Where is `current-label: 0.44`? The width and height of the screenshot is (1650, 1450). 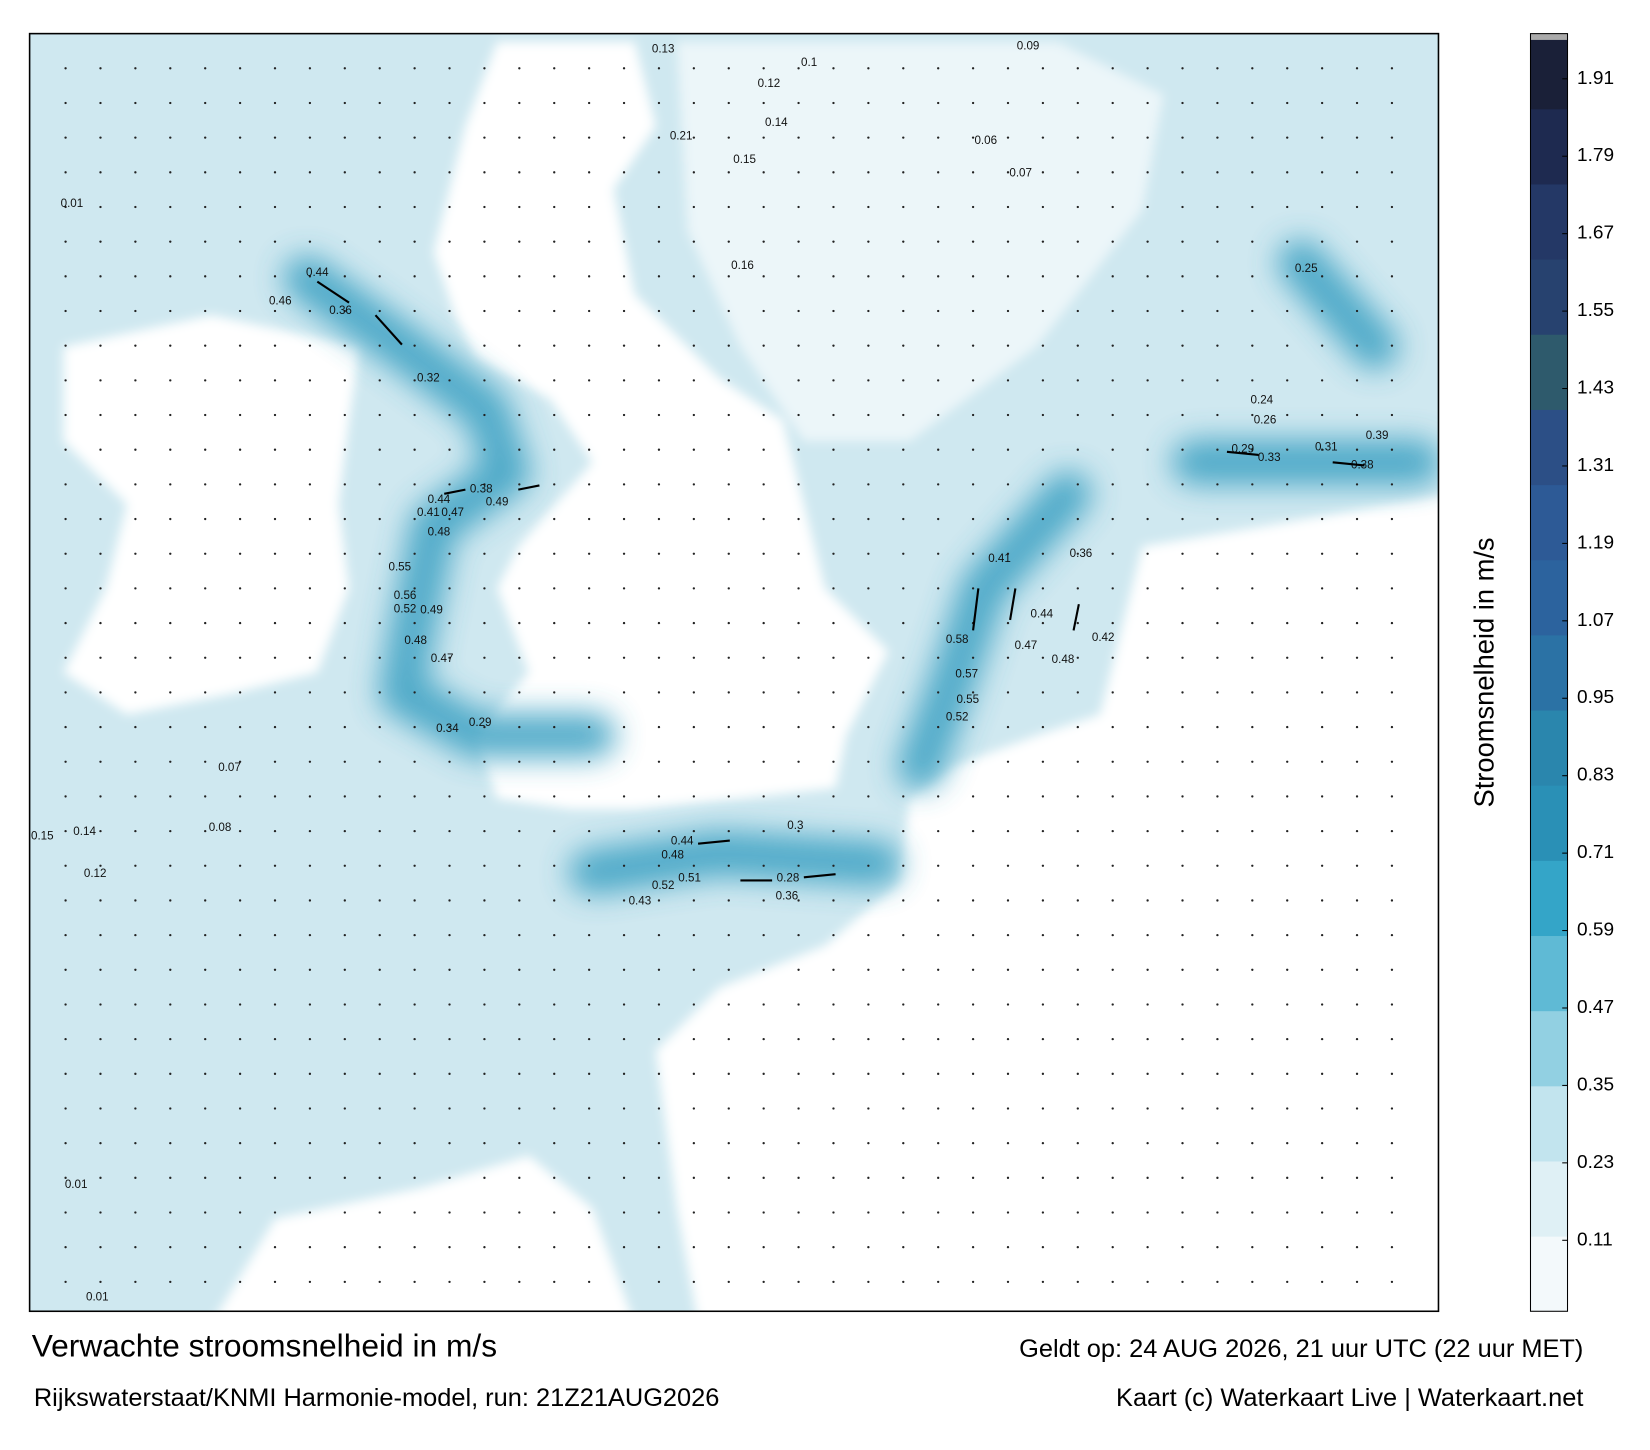
current-label: 0.44 is located at coordinates (439, 500).